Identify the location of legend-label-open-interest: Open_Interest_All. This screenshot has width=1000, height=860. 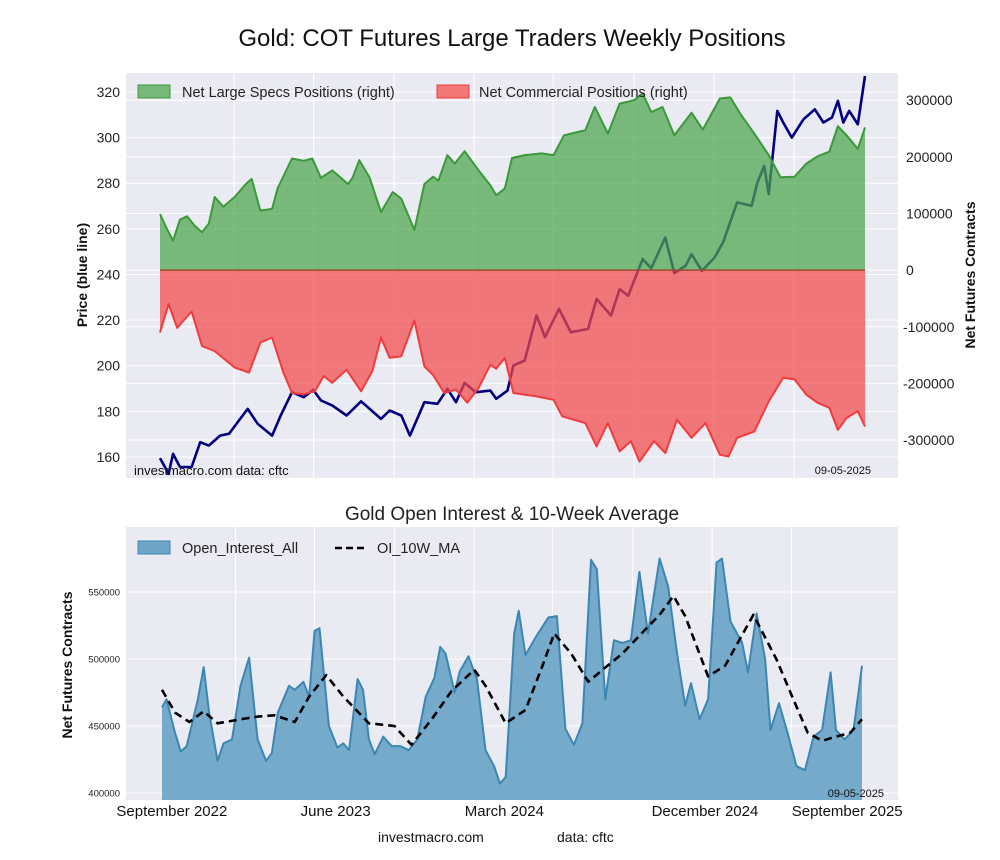
(240, 549).